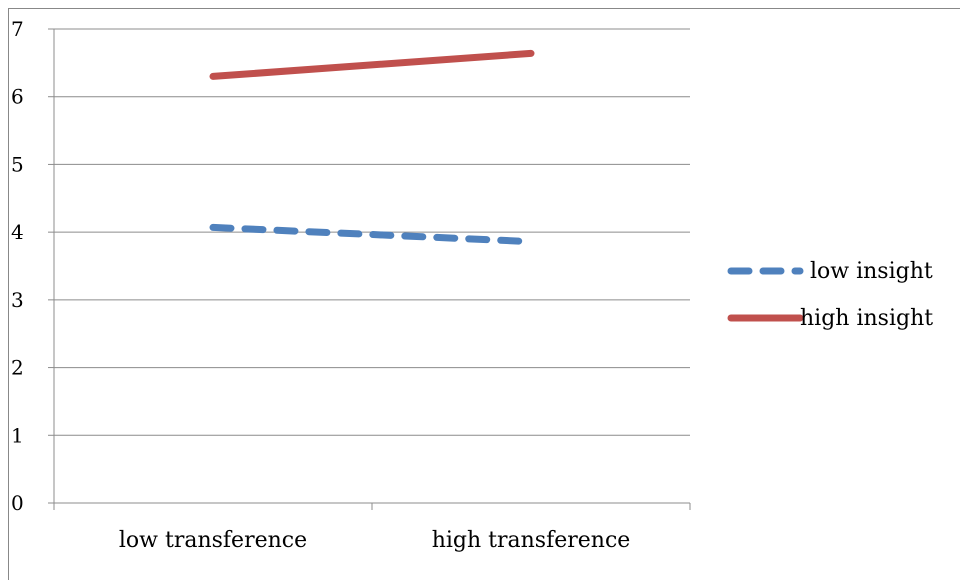 This screenshot has height=581, width=961. Describe the element at coordinates (17, 29) in the screenshot. I see `y-tick-label: 7` at that location.